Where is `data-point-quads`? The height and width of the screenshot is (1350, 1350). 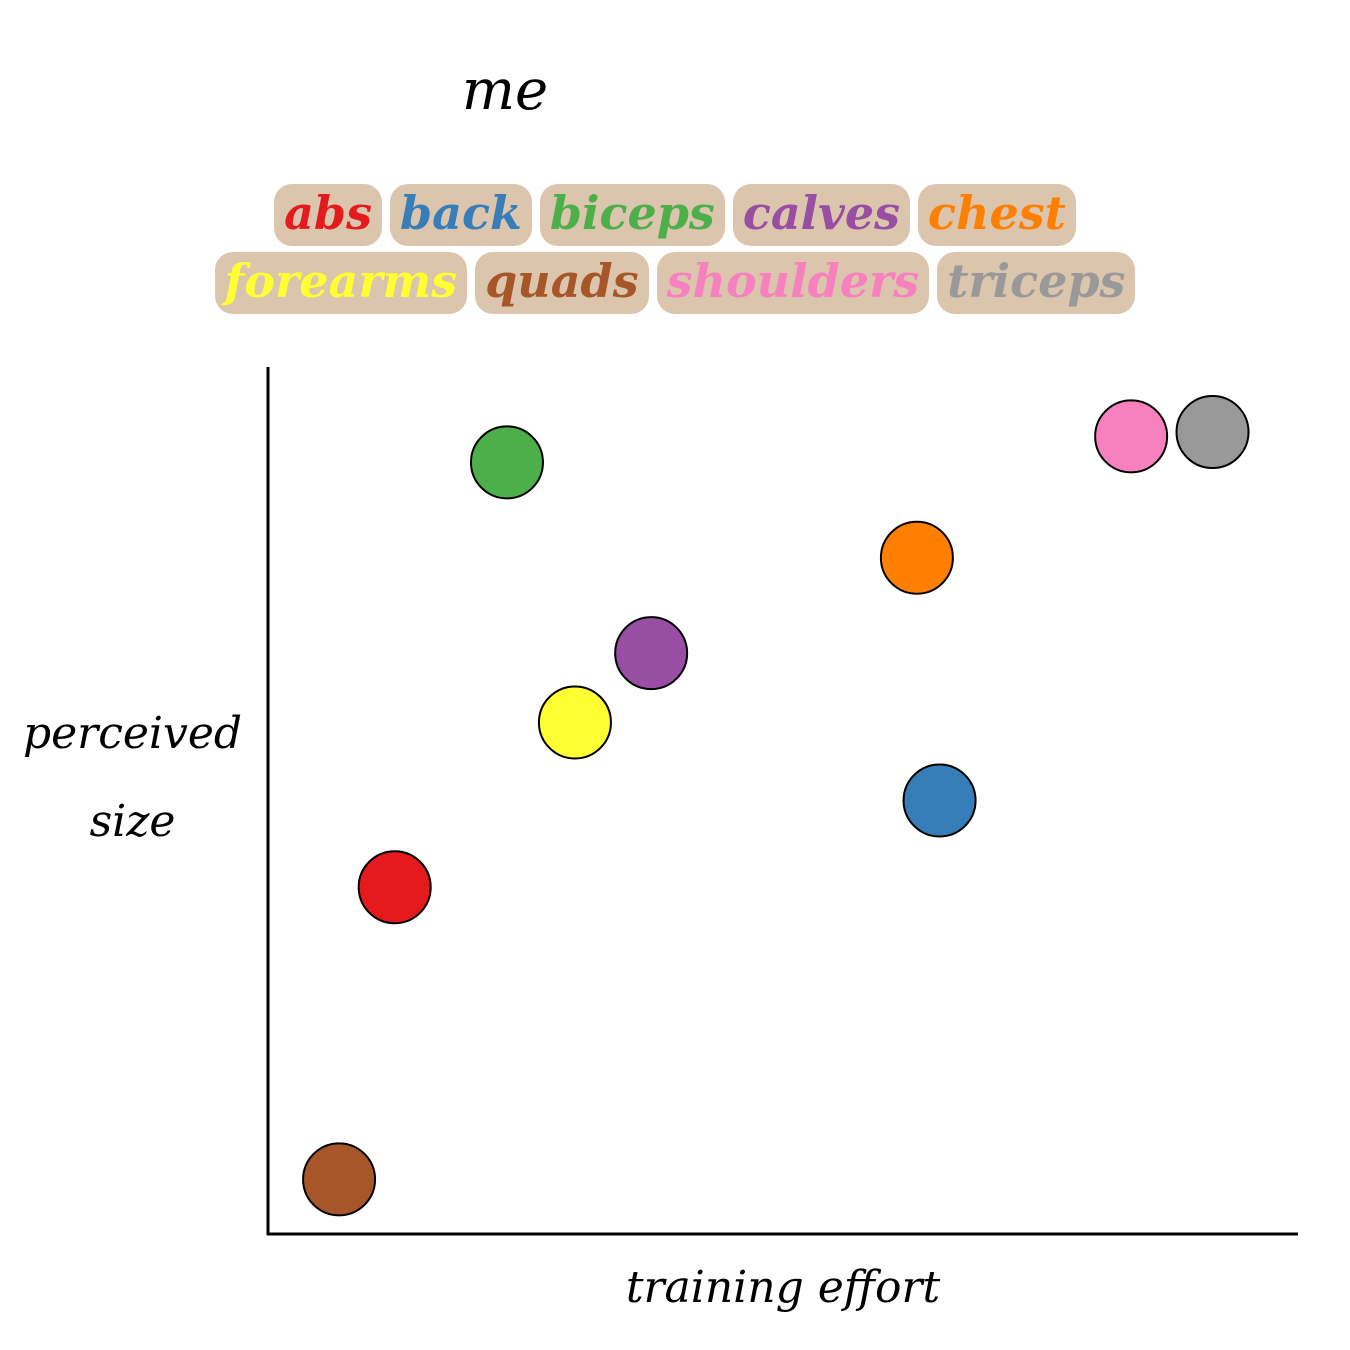 data-point-quads is located at coordinates (339, 1179).